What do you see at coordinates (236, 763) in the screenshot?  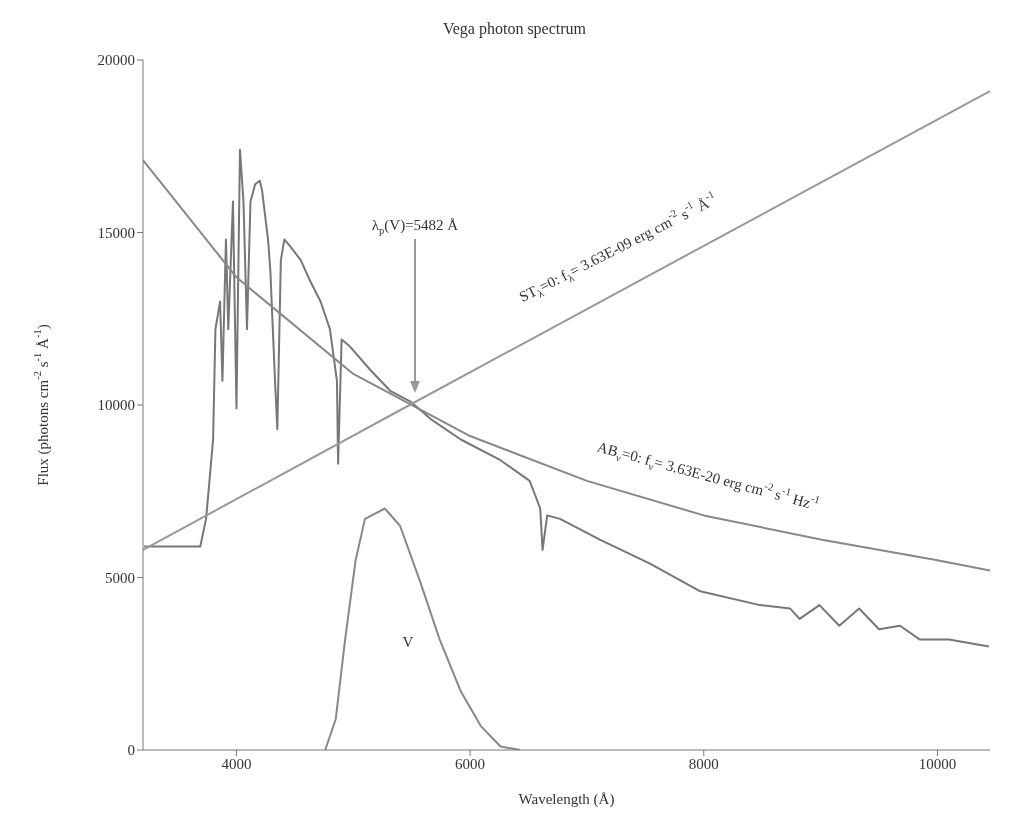 I see `x-tick-label: 4000` at bounding box center [236, 763].